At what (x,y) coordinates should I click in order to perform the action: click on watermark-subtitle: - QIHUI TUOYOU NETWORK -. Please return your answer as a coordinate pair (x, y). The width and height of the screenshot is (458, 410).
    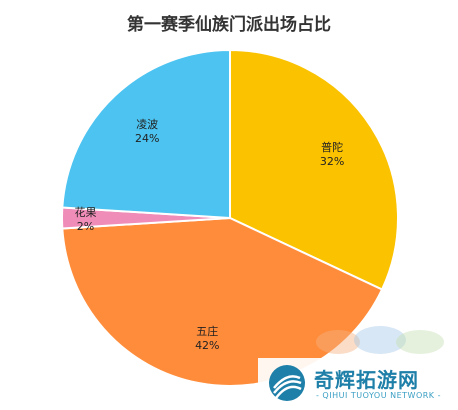
    Looking at the image, I should click on (378, 395).